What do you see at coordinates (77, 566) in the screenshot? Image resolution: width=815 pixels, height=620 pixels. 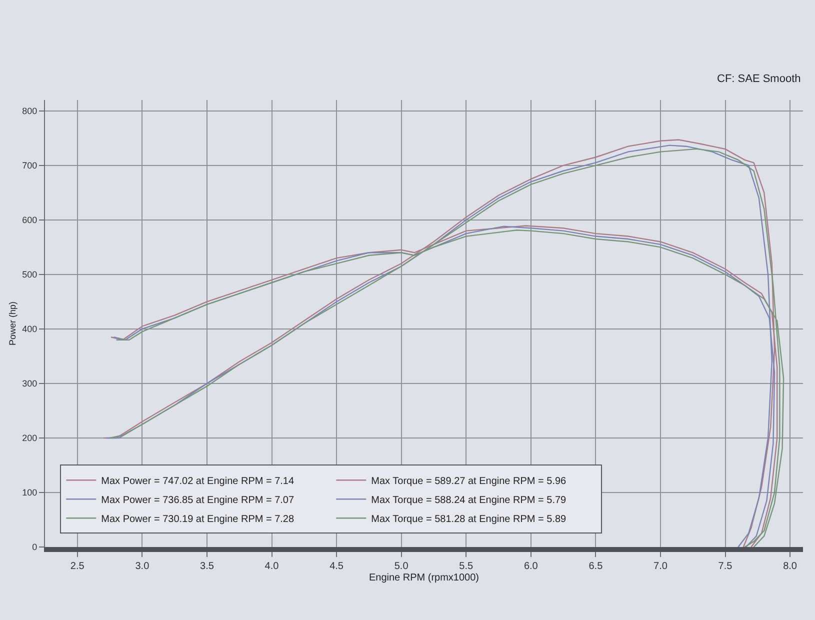 I see `x-tick-label: 2.5` at bounding box center [77, 566].